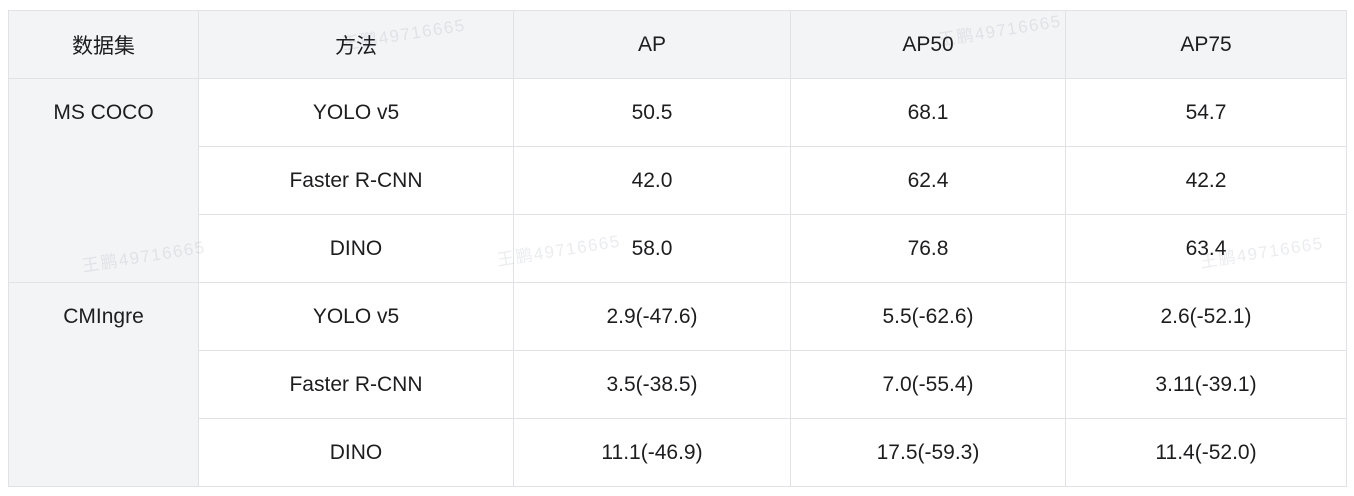 The height and width of the screenshot is (496, 1354). What do you see at coordinates (103, 44) in the screenshot?
I see `header-dataset: 数据集` at bounding box center [103, 44].